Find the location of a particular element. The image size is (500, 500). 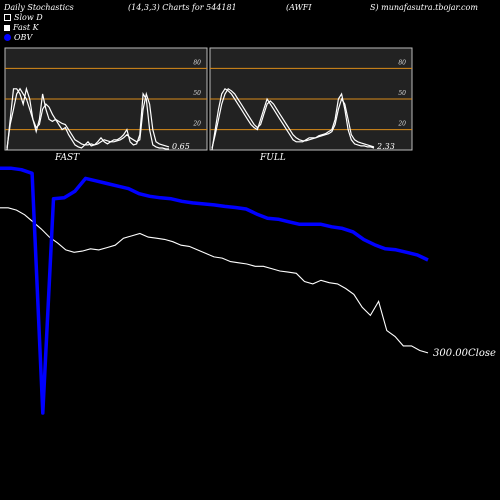

full-slow-d-line is located at coordinates (293, 118).